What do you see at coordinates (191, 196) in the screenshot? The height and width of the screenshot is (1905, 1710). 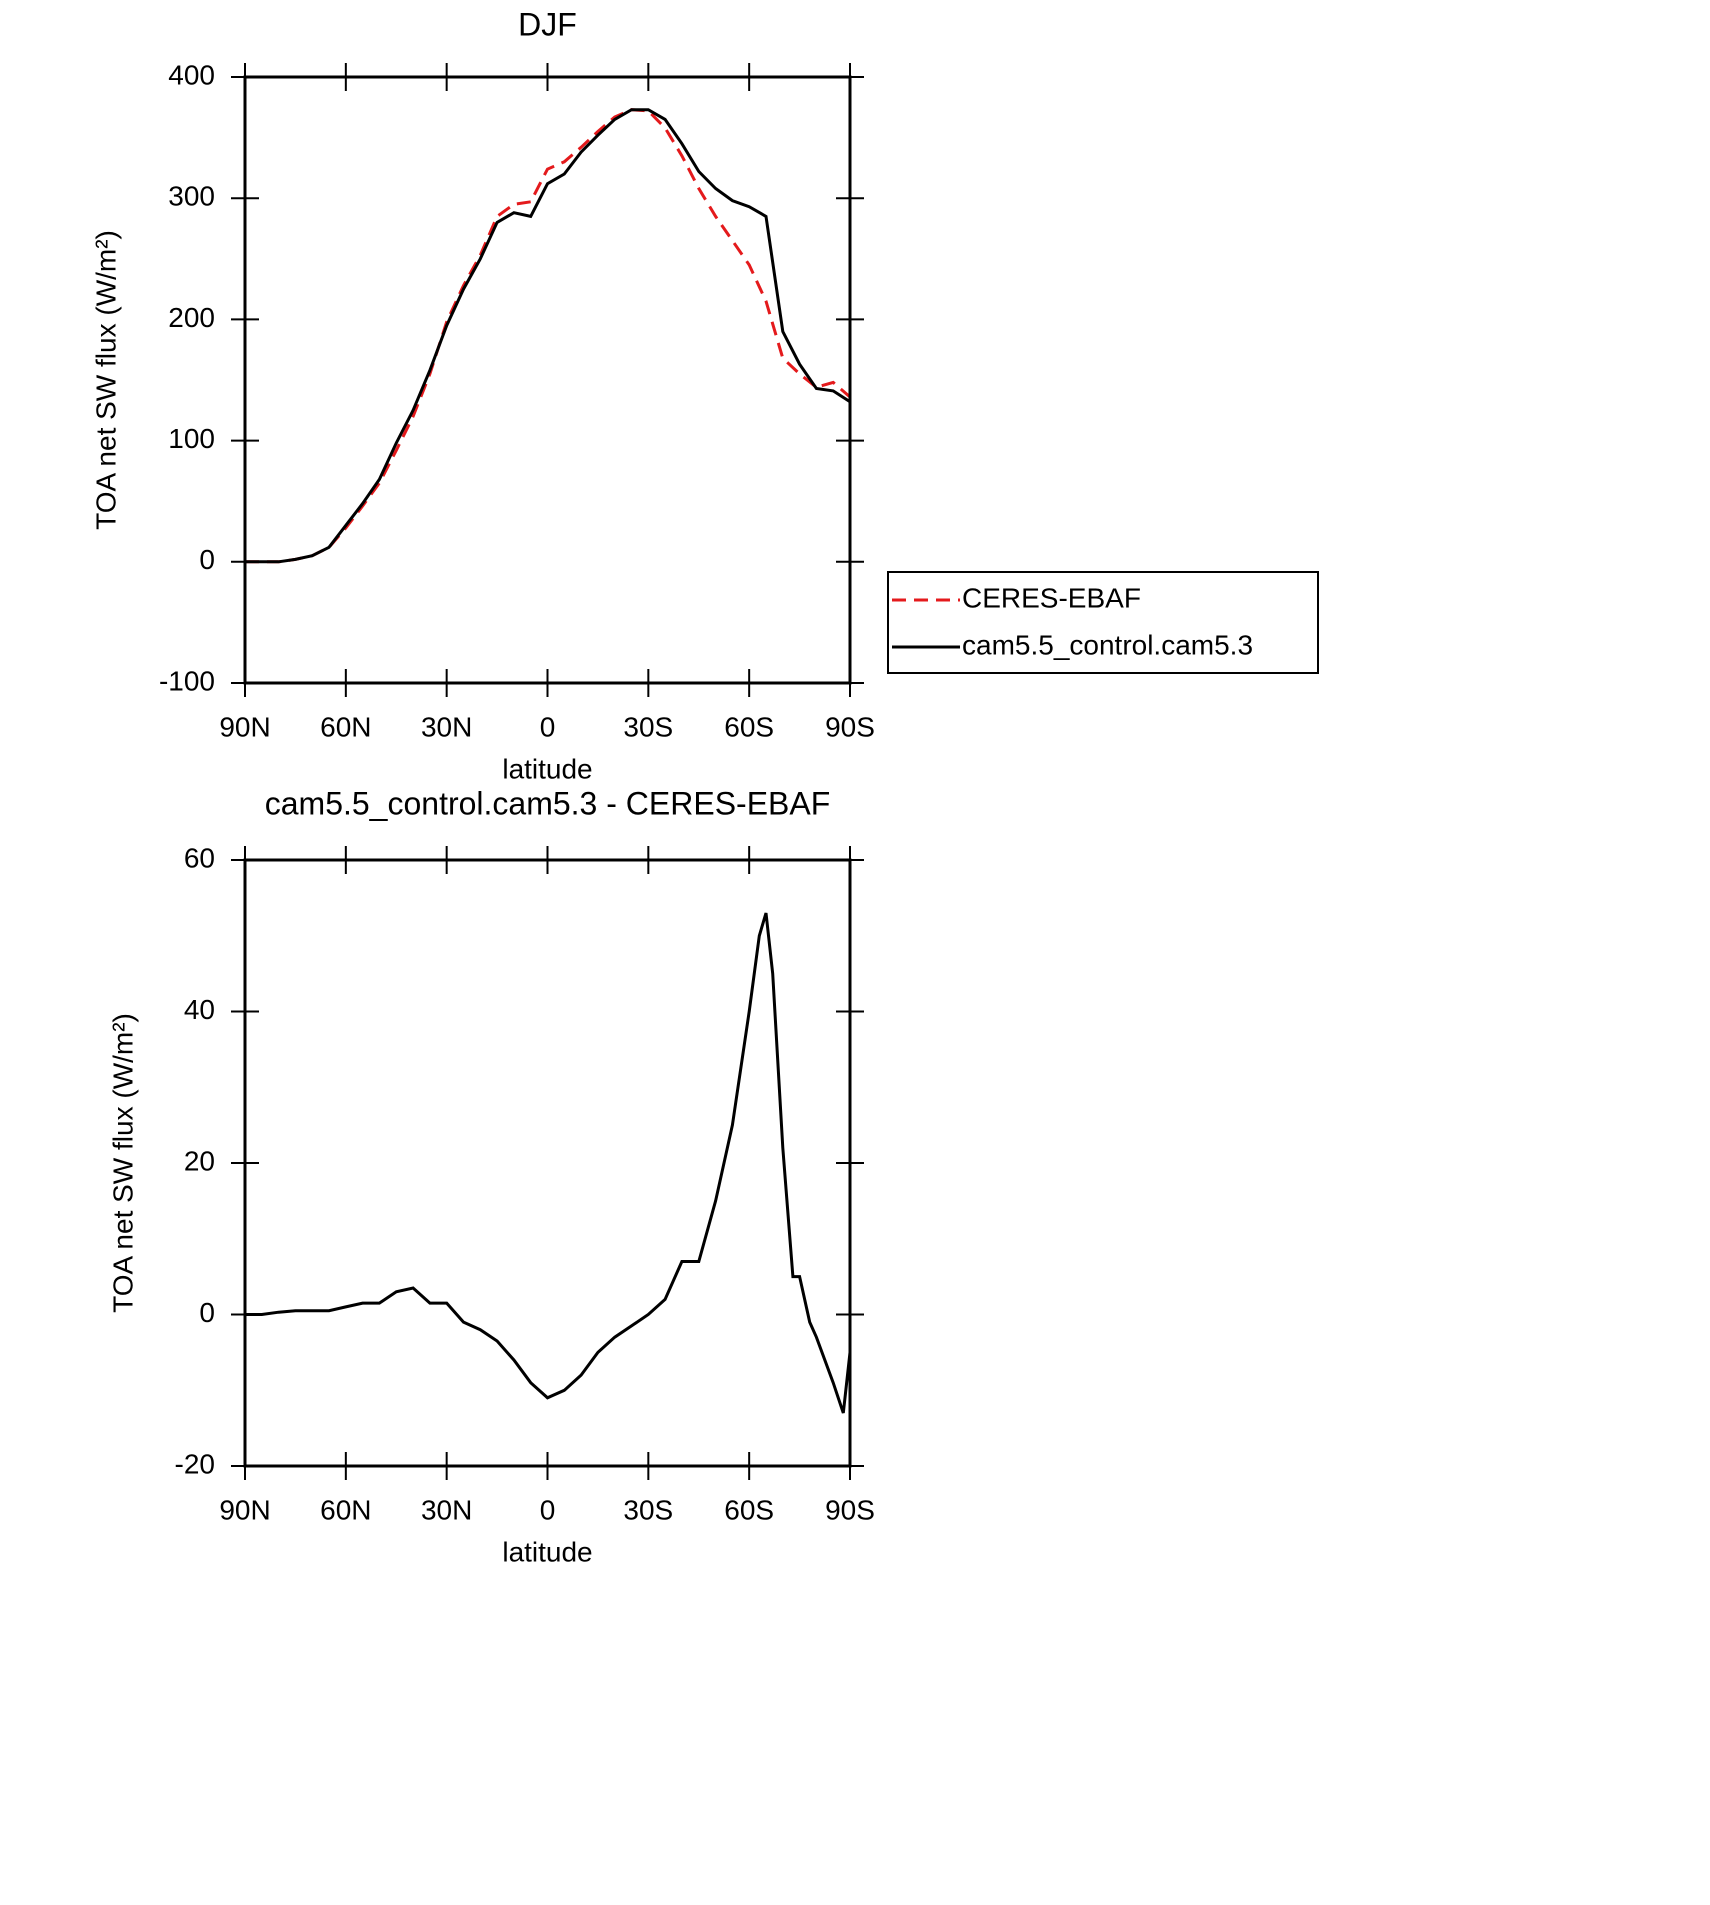 I see `y-tick-label: 300` at bounding box center [191, 196].